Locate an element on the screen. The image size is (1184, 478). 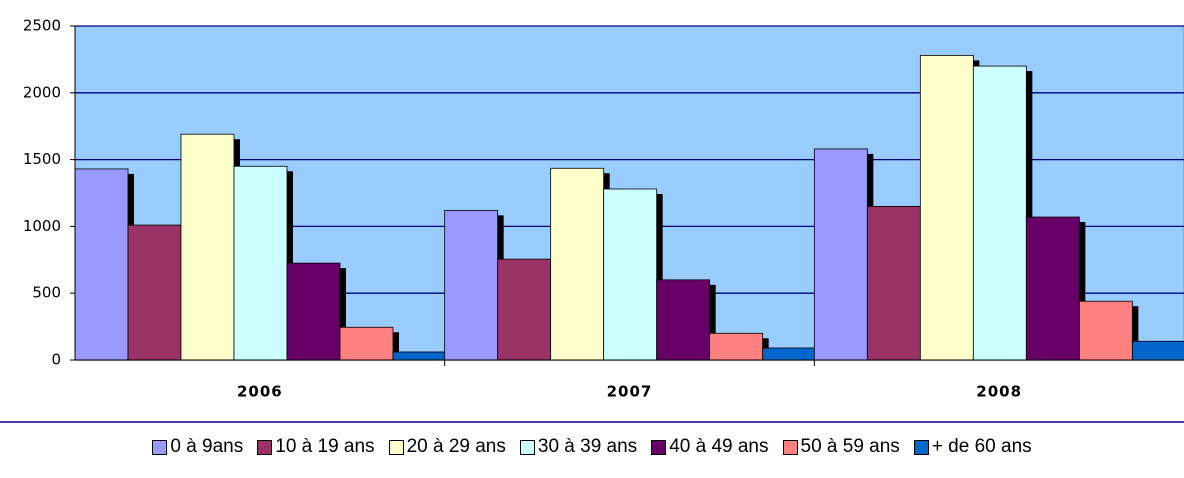
legend-item: + de 60 ans is located at coordinates (972, 447).